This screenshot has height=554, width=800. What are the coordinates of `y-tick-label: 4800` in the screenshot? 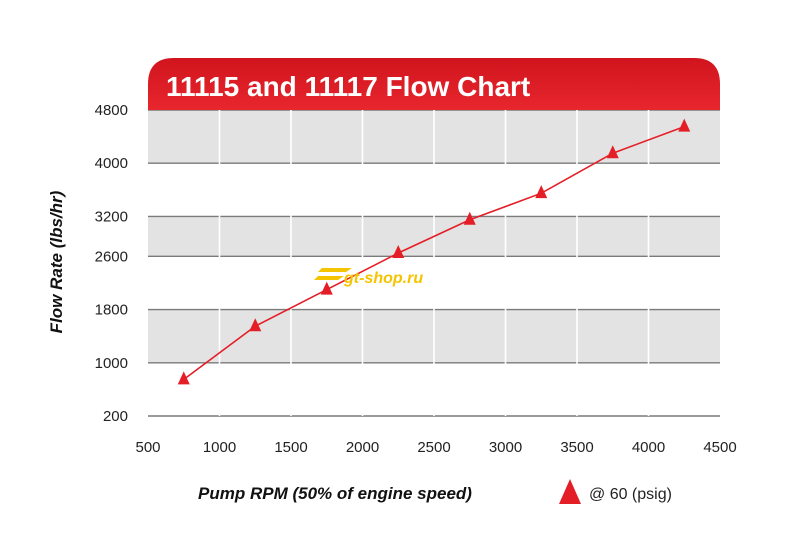 It's located at (111, 110).